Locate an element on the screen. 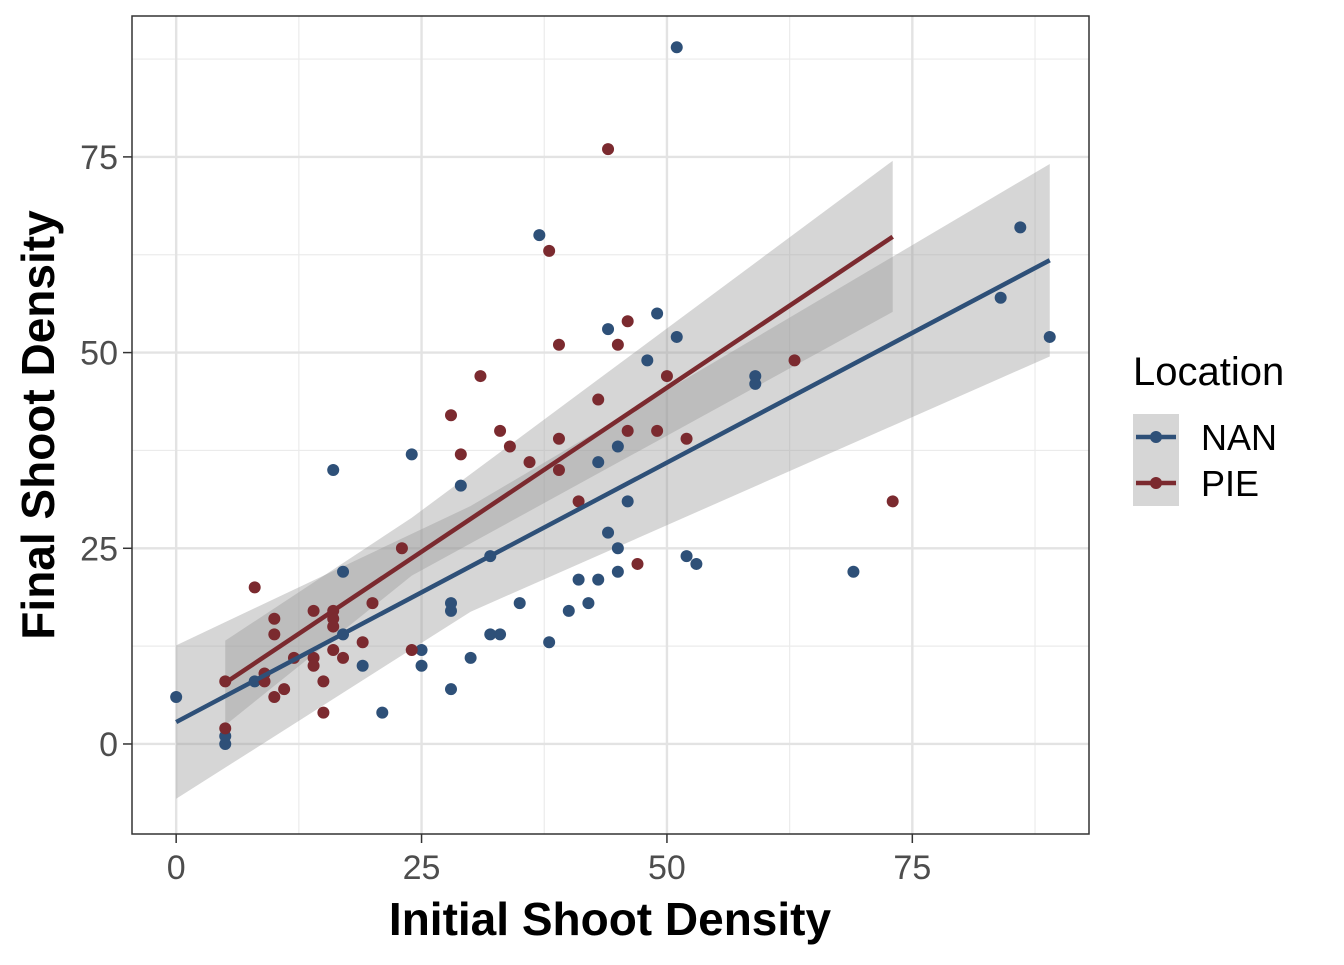  y-tick-label: 75 is located at coordinates (99, 158).